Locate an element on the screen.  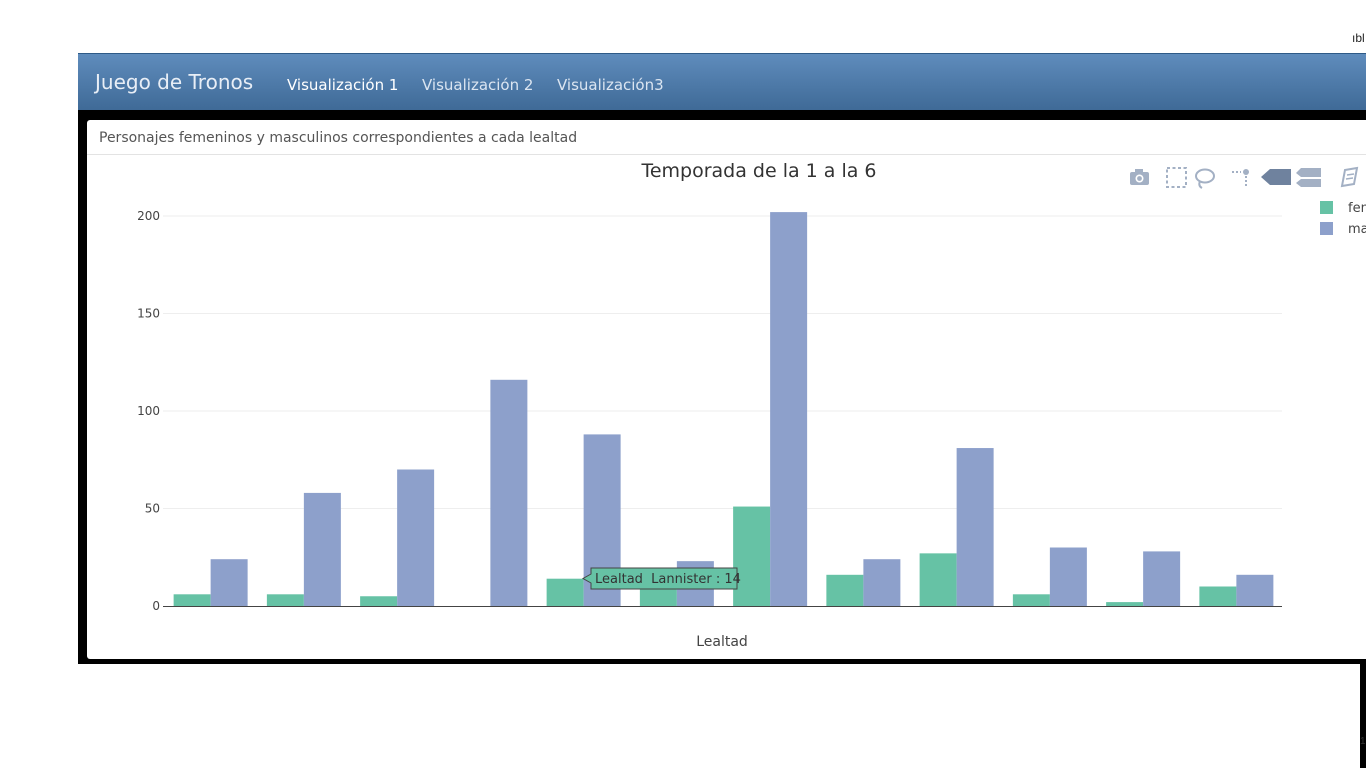
camera-icon is located at coordinates (1139, 177).